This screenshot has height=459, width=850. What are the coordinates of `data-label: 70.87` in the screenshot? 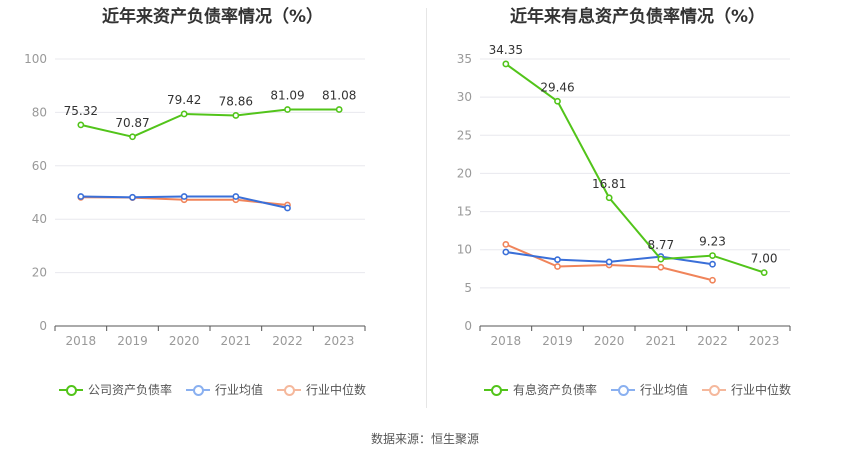 It's located at (132, 123).